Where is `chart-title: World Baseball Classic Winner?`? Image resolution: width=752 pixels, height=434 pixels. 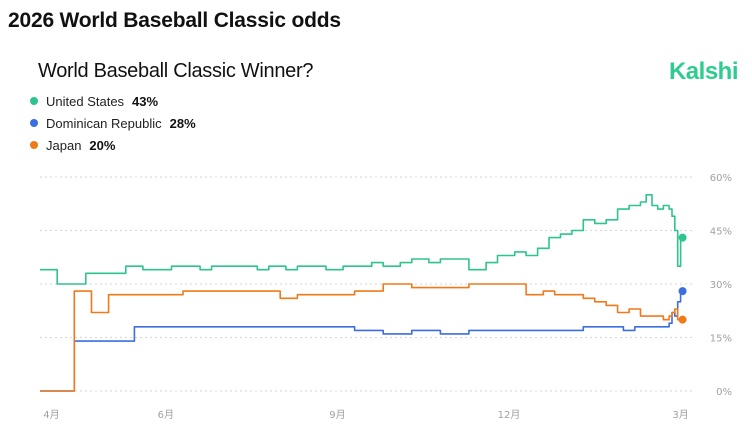
chart-title: World Baseball Classic Winner? is located at coordinates (176, 71).